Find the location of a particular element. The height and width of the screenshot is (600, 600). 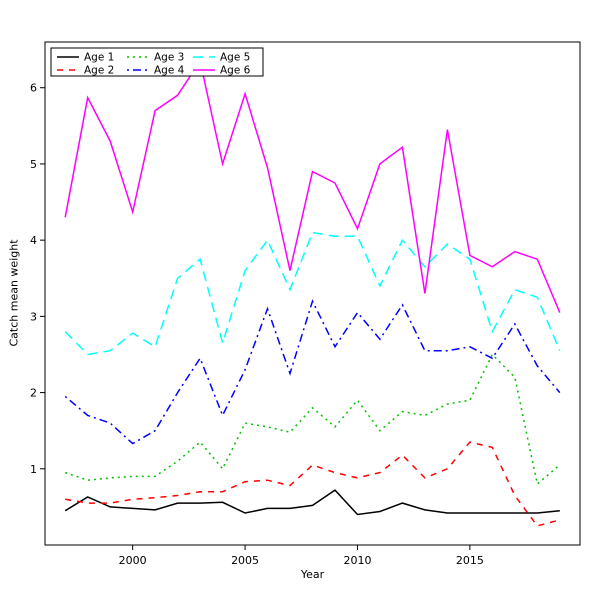

legend-item-age-2: Age 2 is located at coordinates (85, 71).